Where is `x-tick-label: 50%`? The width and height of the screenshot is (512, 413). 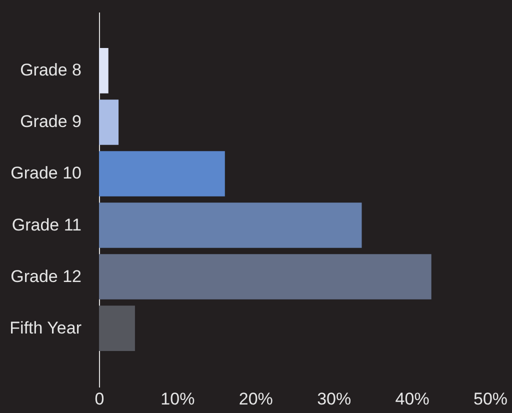
x-tick-label: 50% is located at coordinates (490, 399).